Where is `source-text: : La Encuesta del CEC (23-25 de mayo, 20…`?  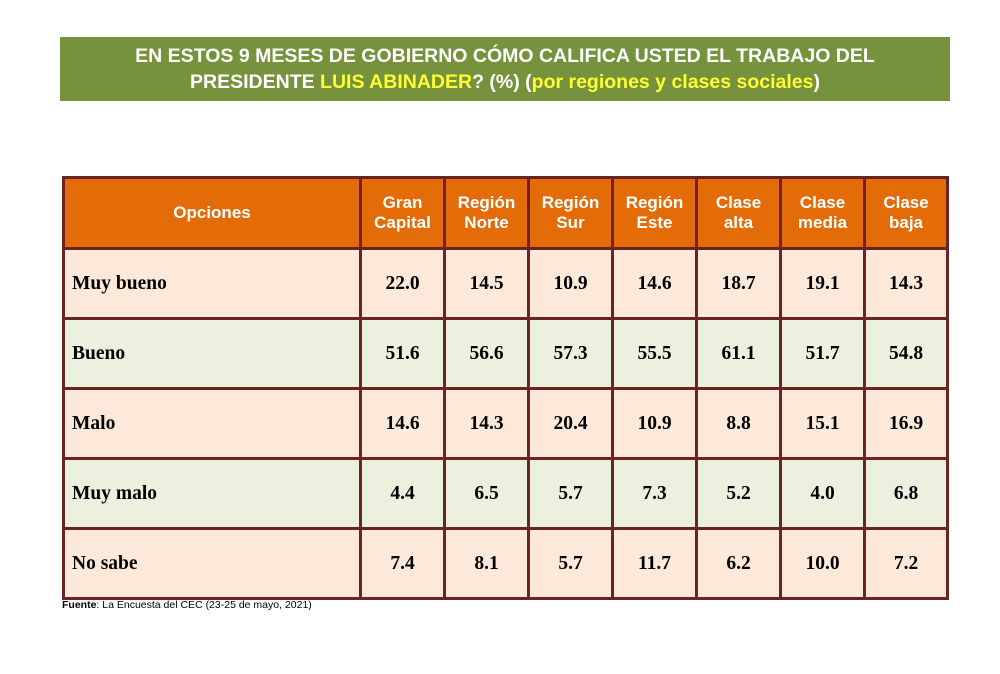 source-text: : La Encuesta del CEC (23-25 de mayo, 20… is located at coordinates (204, 605).